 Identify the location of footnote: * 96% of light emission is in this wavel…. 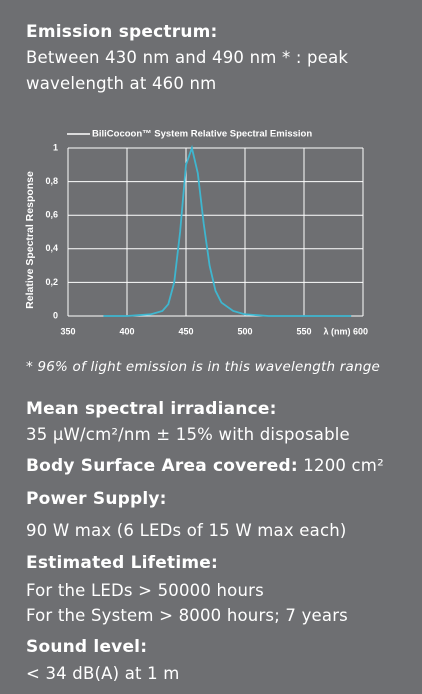
(203, 367).